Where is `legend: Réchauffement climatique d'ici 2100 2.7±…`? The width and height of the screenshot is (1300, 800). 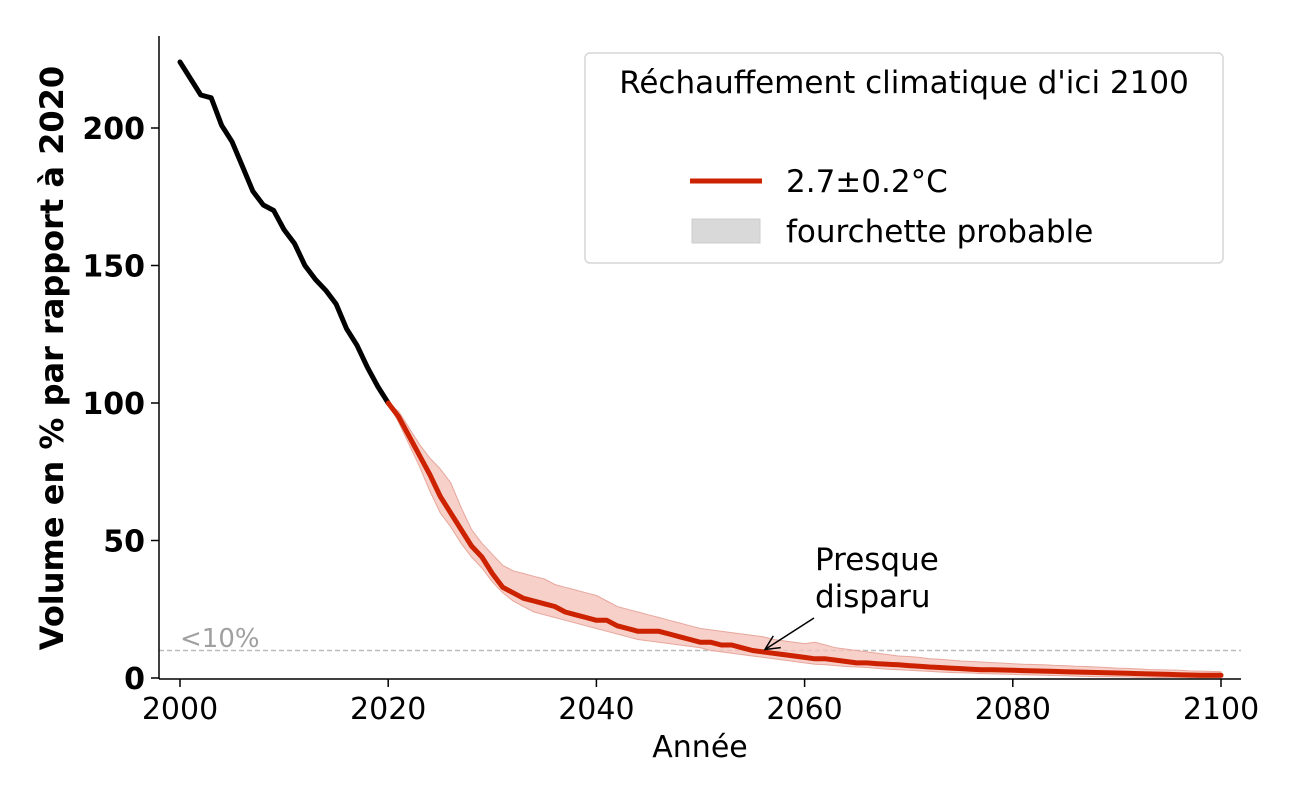
legend: Réchauffement climatique d'ici 2100 2.7±… is located at coordinates (904, 158).